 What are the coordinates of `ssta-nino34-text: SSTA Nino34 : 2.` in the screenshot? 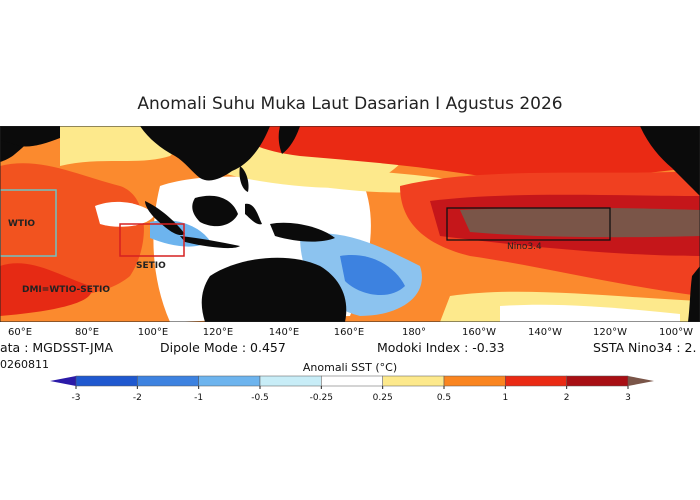 It's located at (645, 347).